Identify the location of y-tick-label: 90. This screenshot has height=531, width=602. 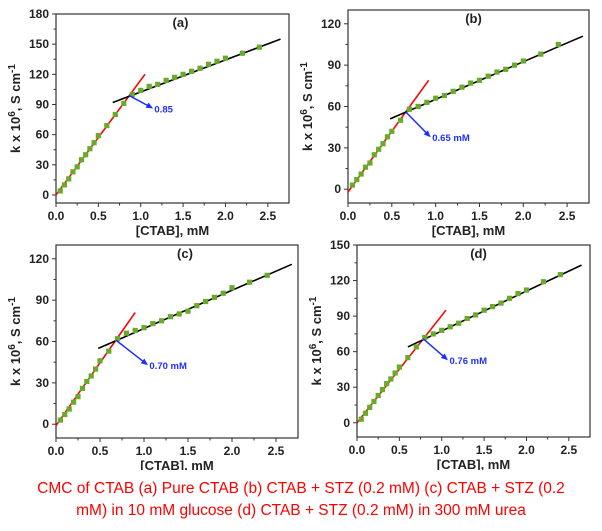
(335, 65).